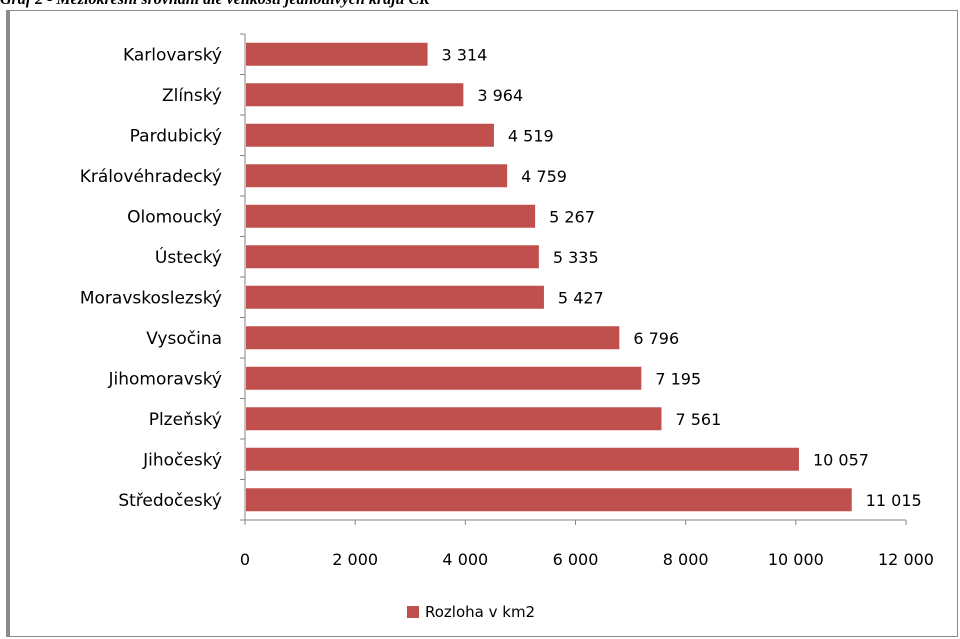 The width and height of the screenshot is (960, 639). I want to click on y-tick-label: Jihomoravský, so click(165, 379).